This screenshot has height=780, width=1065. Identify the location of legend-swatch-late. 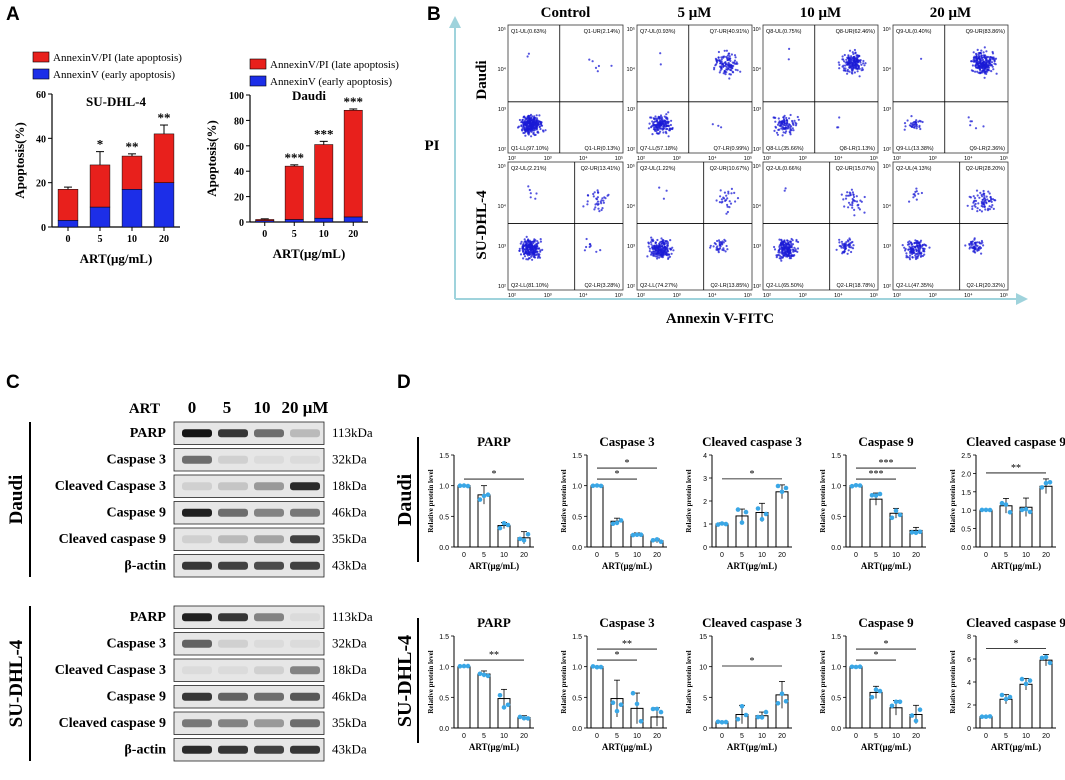
(258, 64).